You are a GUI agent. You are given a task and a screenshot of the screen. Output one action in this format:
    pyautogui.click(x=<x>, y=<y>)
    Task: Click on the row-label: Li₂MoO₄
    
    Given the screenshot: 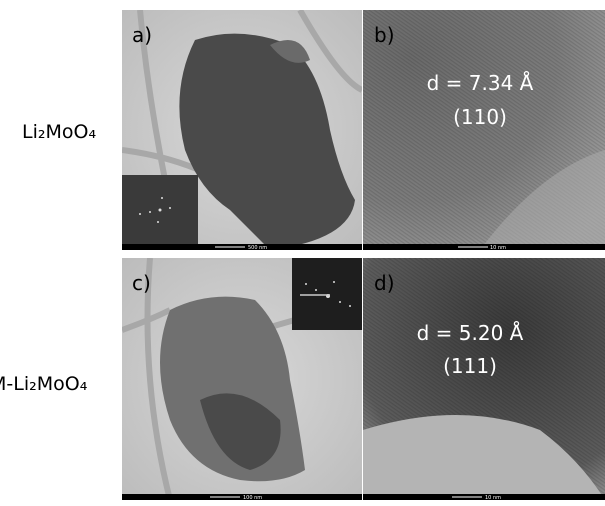 What is the action you would take?
    pyautogui.click(x=59, y=132)
    